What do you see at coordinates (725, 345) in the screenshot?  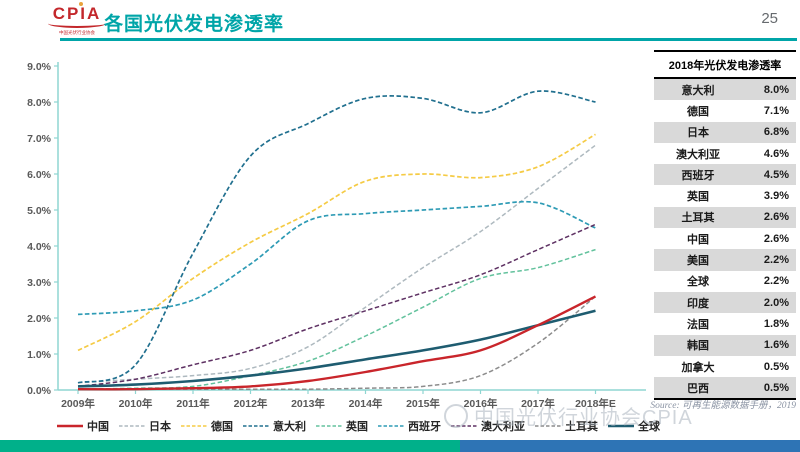 I see `table-row-korea: 韩国 1.6%` at bounding box center [725, 345].